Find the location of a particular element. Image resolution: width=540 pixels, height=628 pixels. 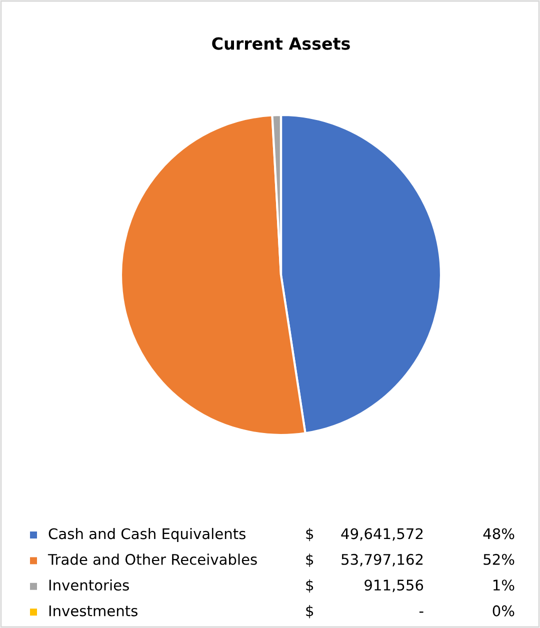

text: 1% is located at coordinates (503, 585).